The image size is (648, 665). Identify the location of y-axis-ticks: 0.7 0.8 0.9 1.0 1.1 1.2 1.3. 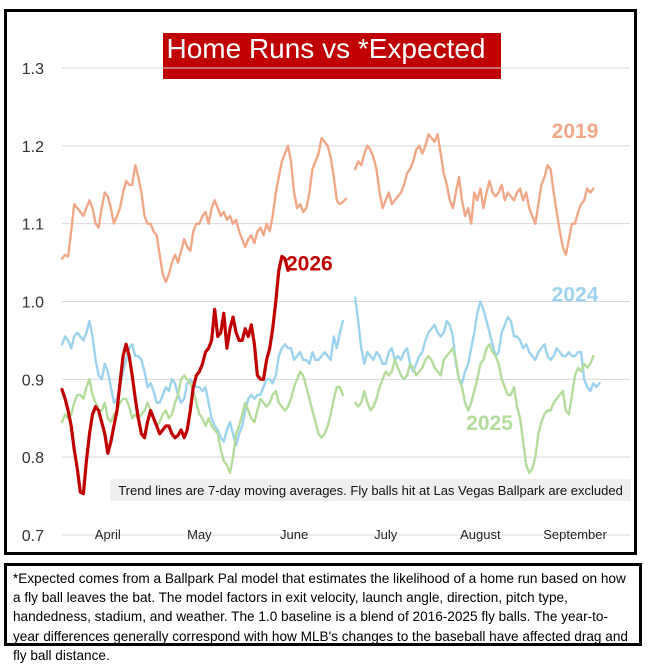
(33, 303).